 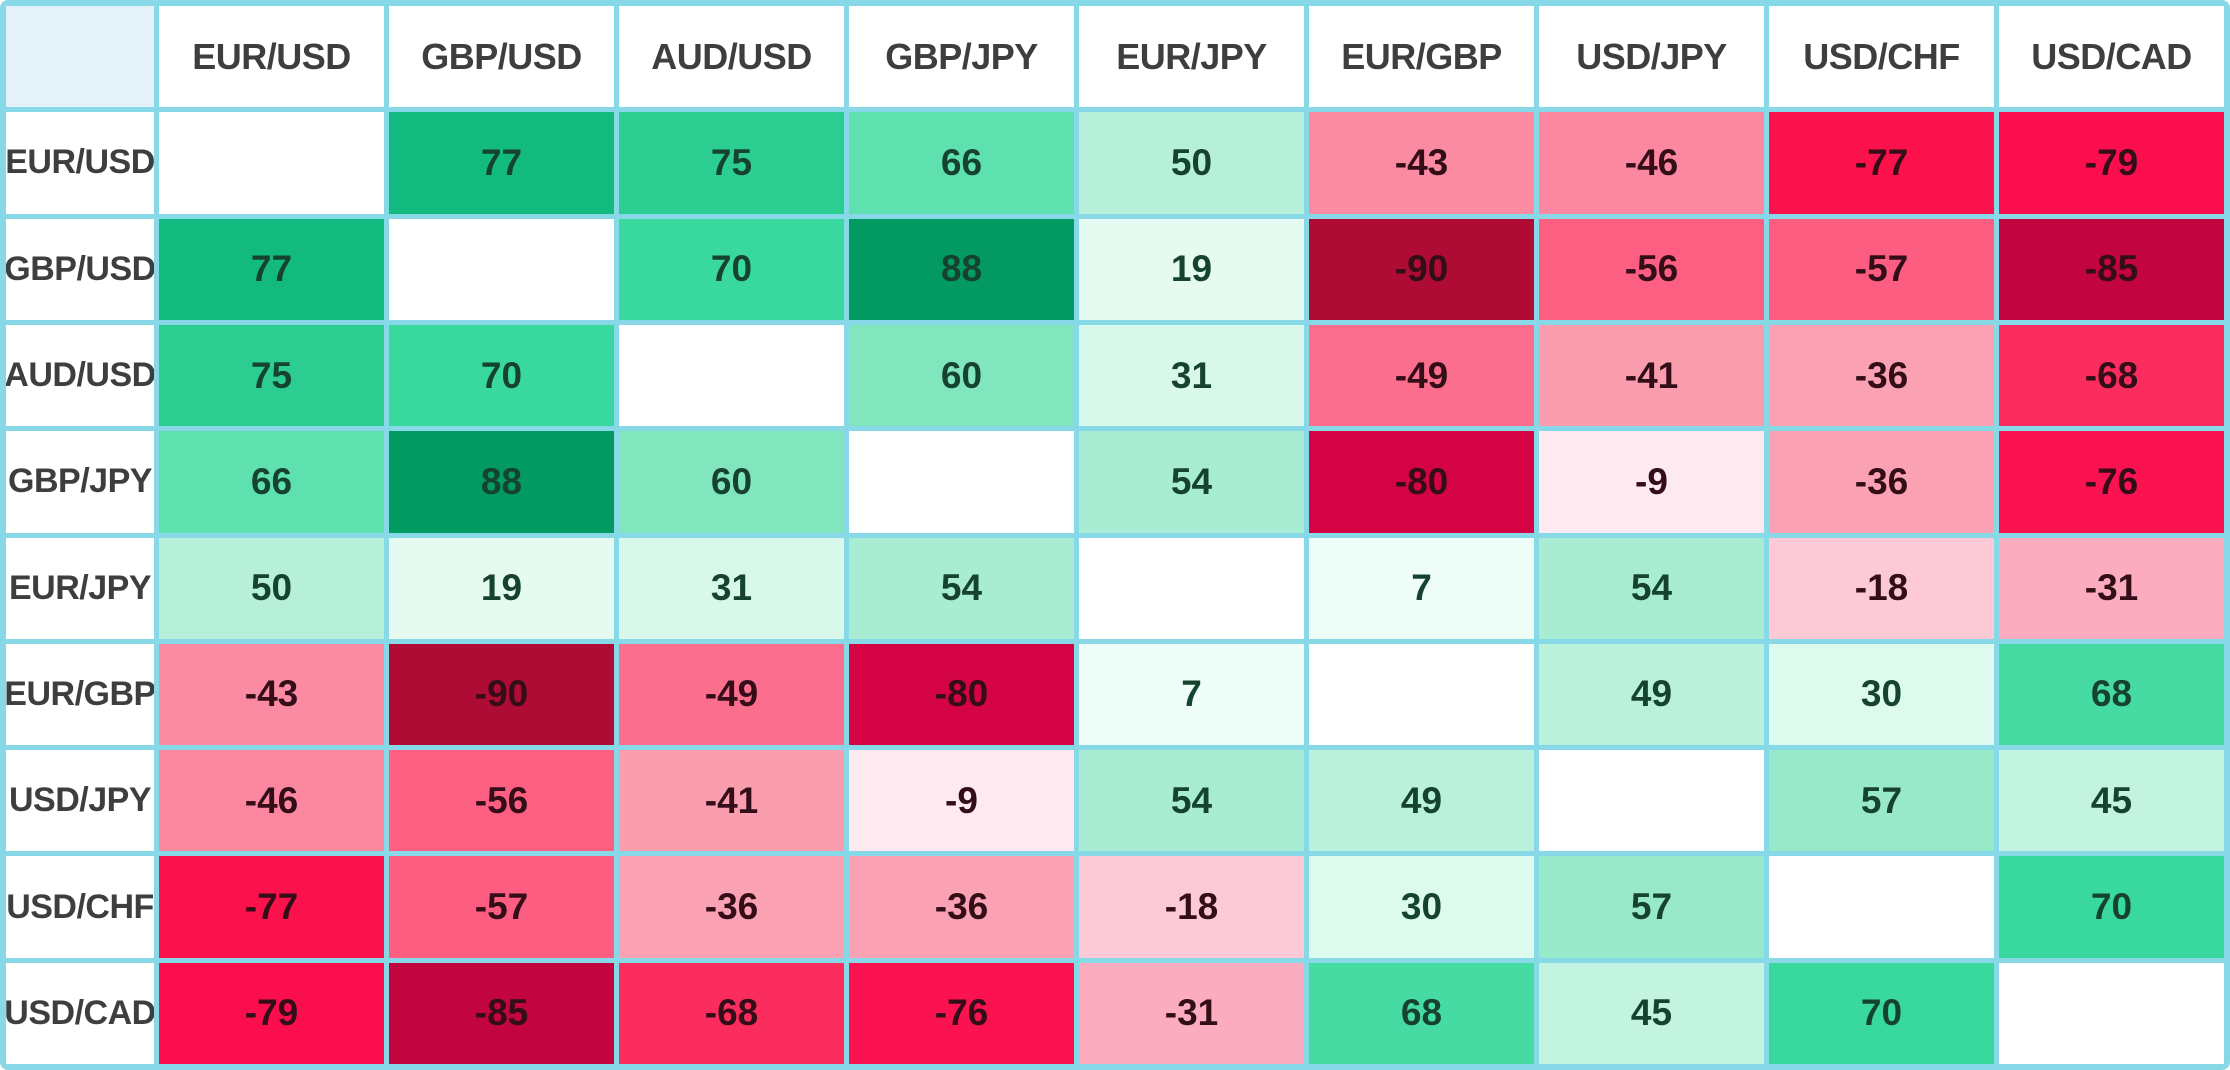 What do you see at coordinates (80, 375) in the screenshot?
I see `row-header-aud-usd: AUD/USD` at bounding box center [80, 375].